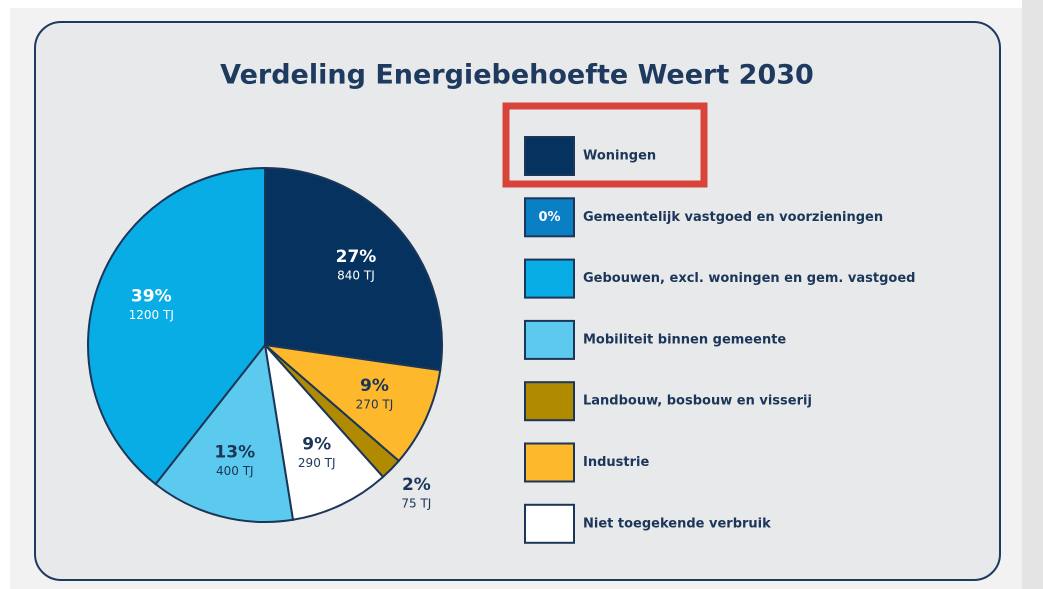 The height and width of the screenshot is (589, 1043). I want to click on slice-label: 13%, so click(234, 453).